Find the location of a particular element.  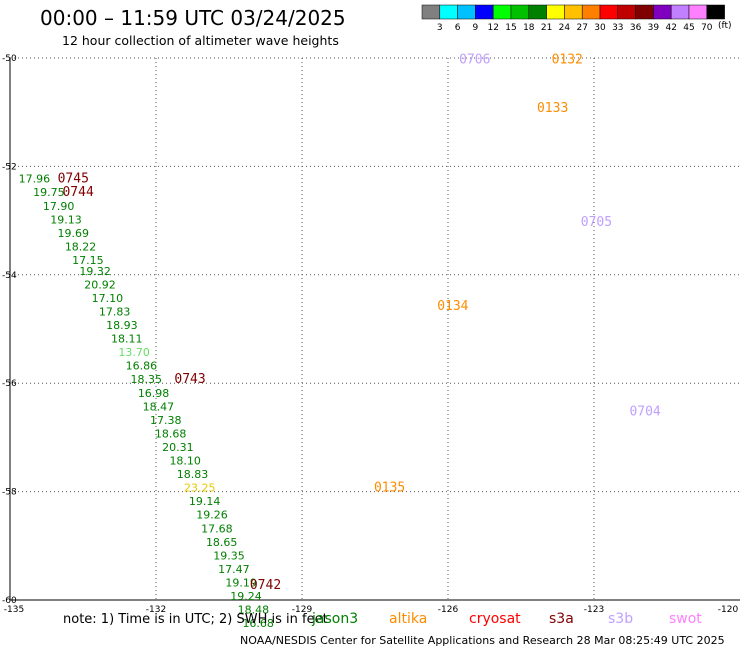

swh-point: 17.47 is located at coordinates (234, 569).